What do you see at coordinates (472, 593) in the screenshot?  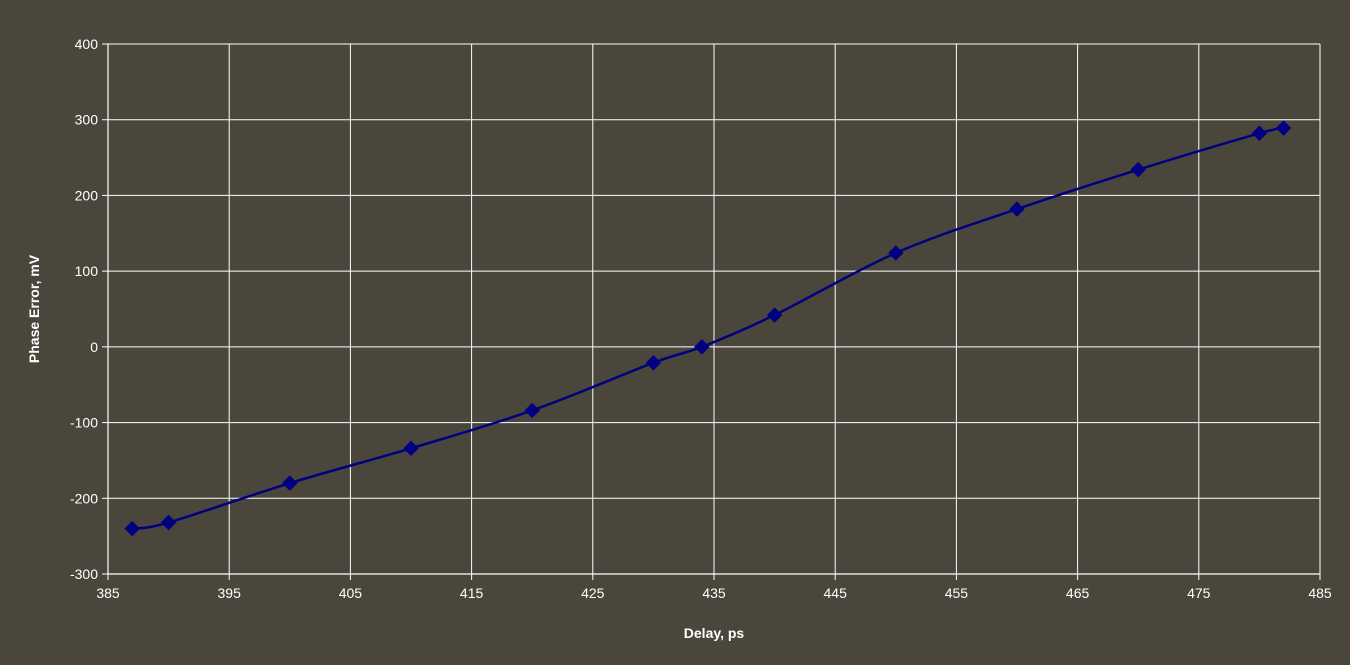 I see `x-tick-label: 415` at bounding box center [472, 593].